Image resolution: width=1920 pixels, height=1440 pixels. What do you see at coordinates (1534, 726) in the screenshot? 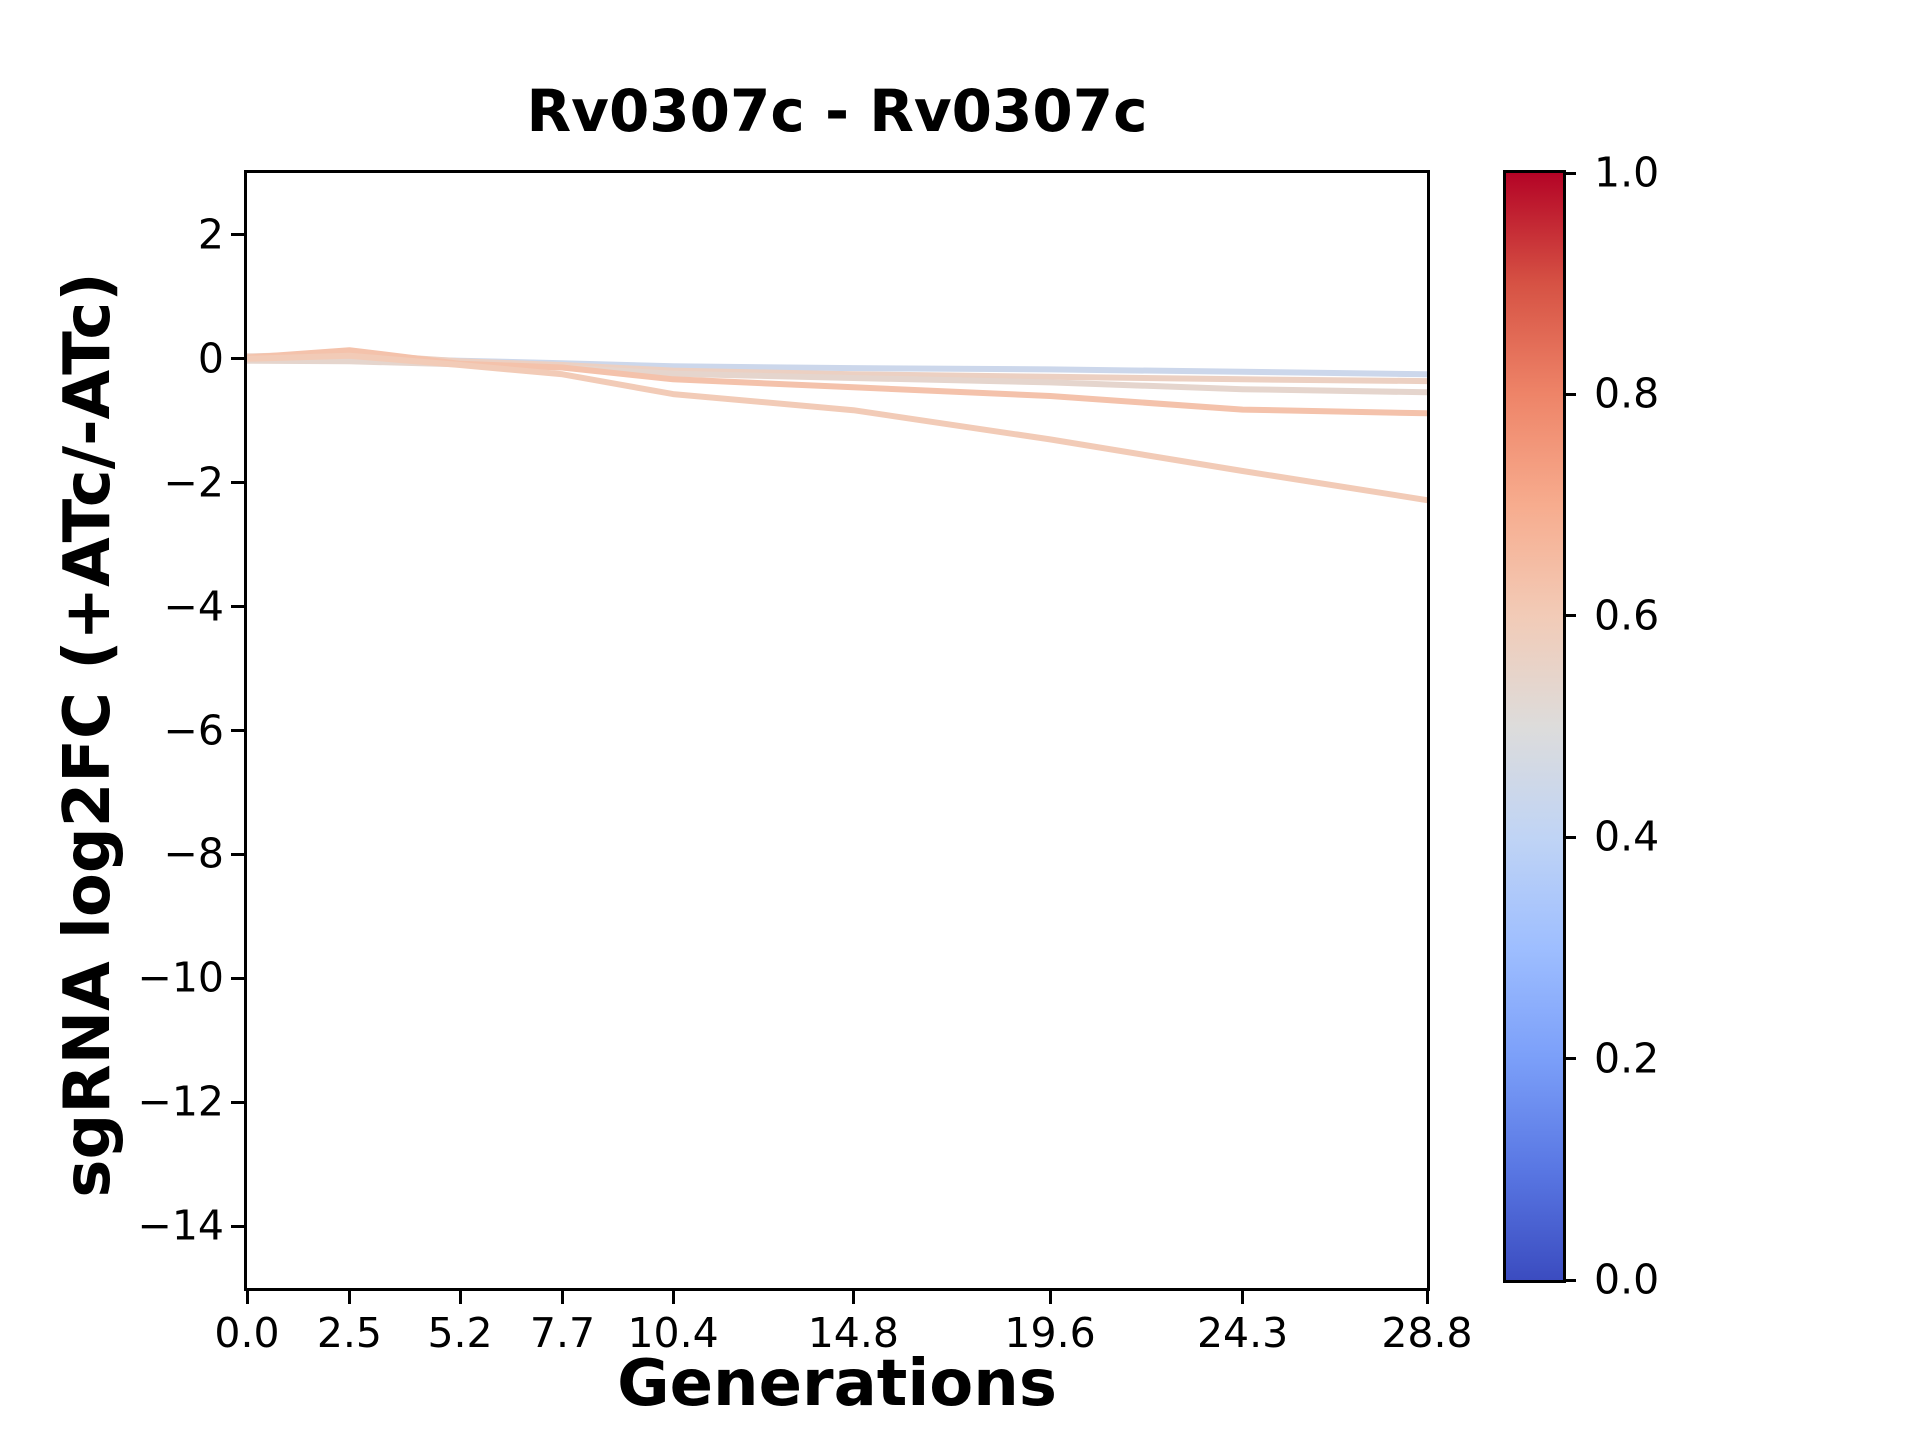
I see `colorbar` at bounding box center [1534, 726].